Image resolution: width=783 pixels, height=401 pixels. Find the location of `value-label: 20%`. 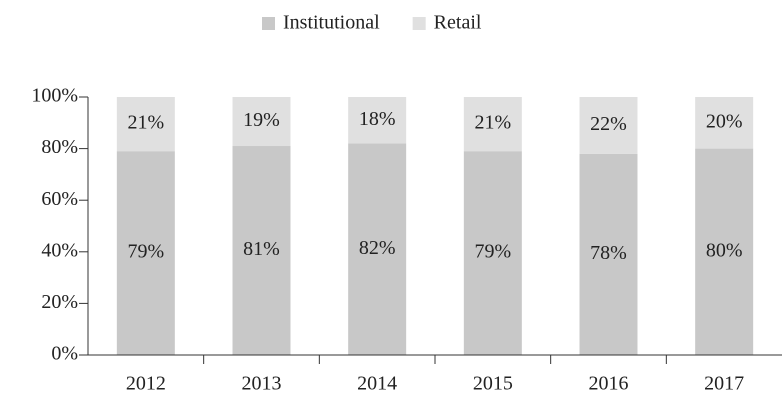

value-label: 20% is located at coordinates (724, 121).